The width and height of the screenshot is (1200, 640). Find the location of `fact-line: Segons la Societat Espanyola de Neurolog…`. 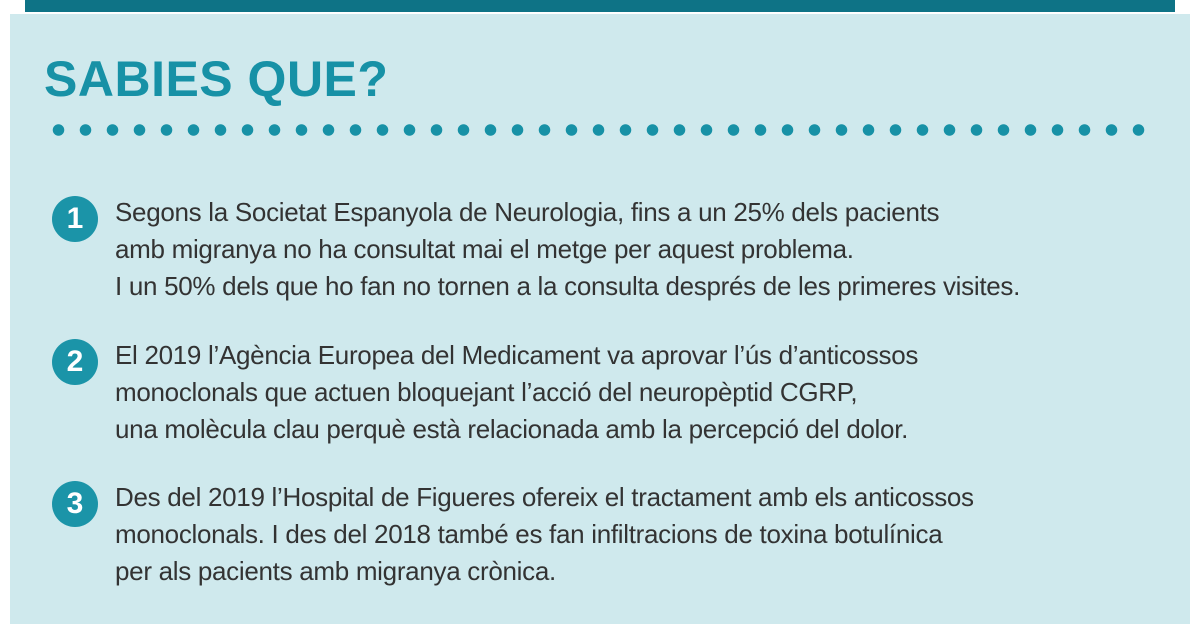

fact-line: Segons la Societat Espanyola de Neurolog… is located at coordinates (527, 212).